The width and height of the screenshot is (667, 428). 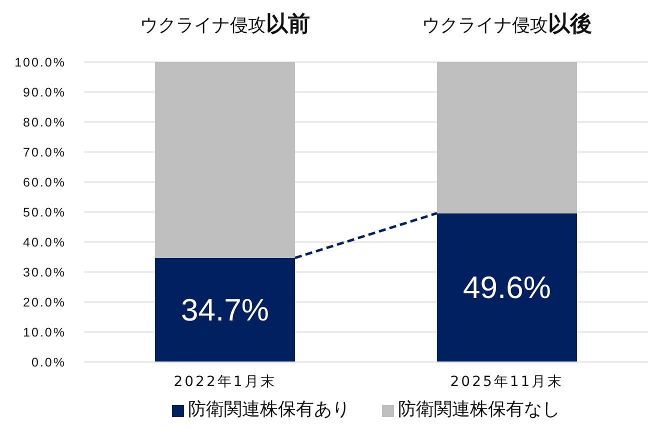 What do you see at coordinates (44, 182) in the screenshot?
I see `y-tick-label: 60.0%` at bounding box center [44, 182].